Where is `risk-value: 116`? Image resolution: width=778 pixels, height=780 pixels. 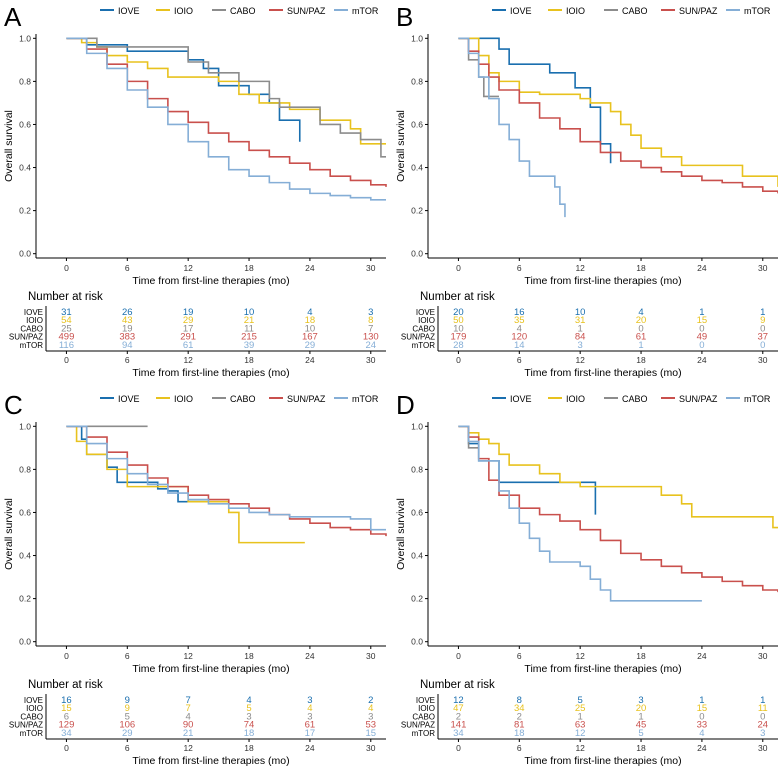
risk-value: 116 is located at coordinates (66, 345).